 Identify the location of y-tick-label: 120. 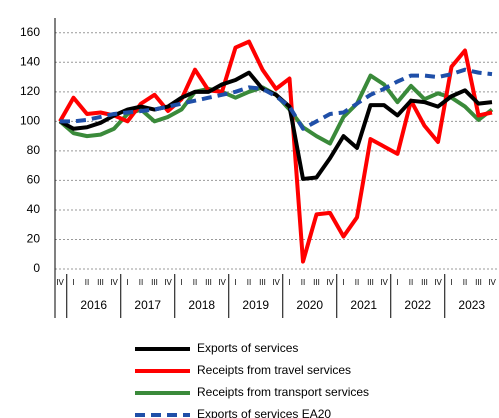
(30, 91).